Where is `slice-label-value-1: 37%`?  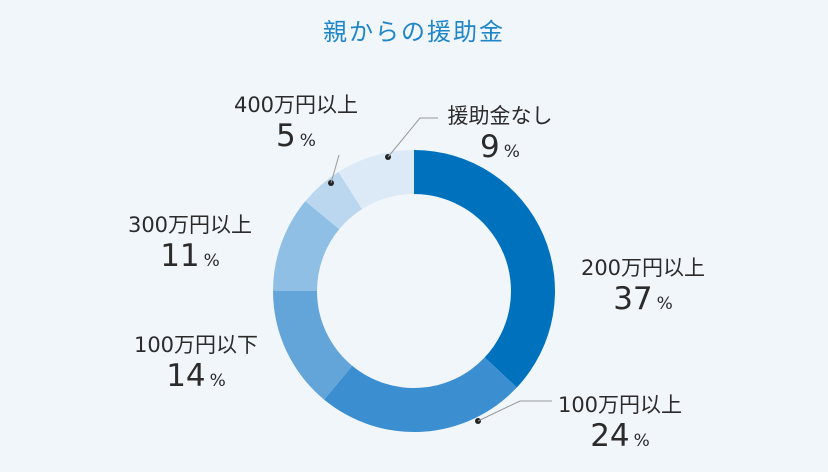 slice-label-value-1: 37% is located at coordinates (643, 299).